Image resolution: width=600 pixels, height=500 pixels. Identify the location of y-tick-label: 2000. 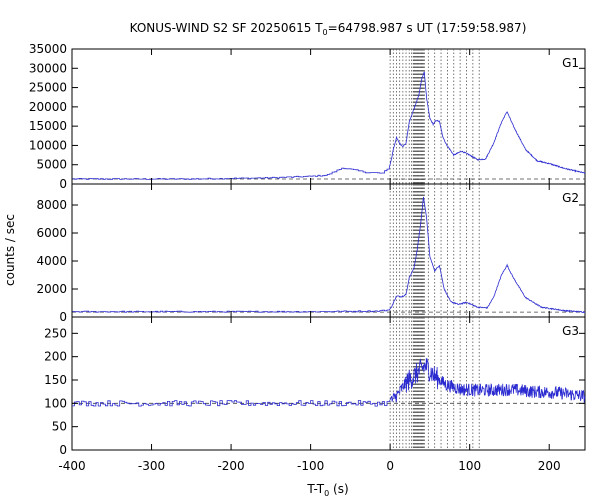
(51, 289).